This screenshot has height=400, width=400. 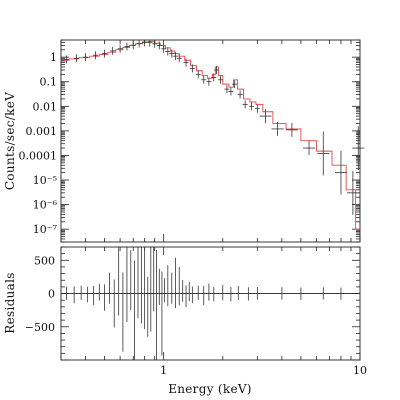 What do you see at coordinates (45, 205) in the screenshot?
I see `spectrum-y-tick-label: 10⁻⁶` at bounding box center [45, 205].